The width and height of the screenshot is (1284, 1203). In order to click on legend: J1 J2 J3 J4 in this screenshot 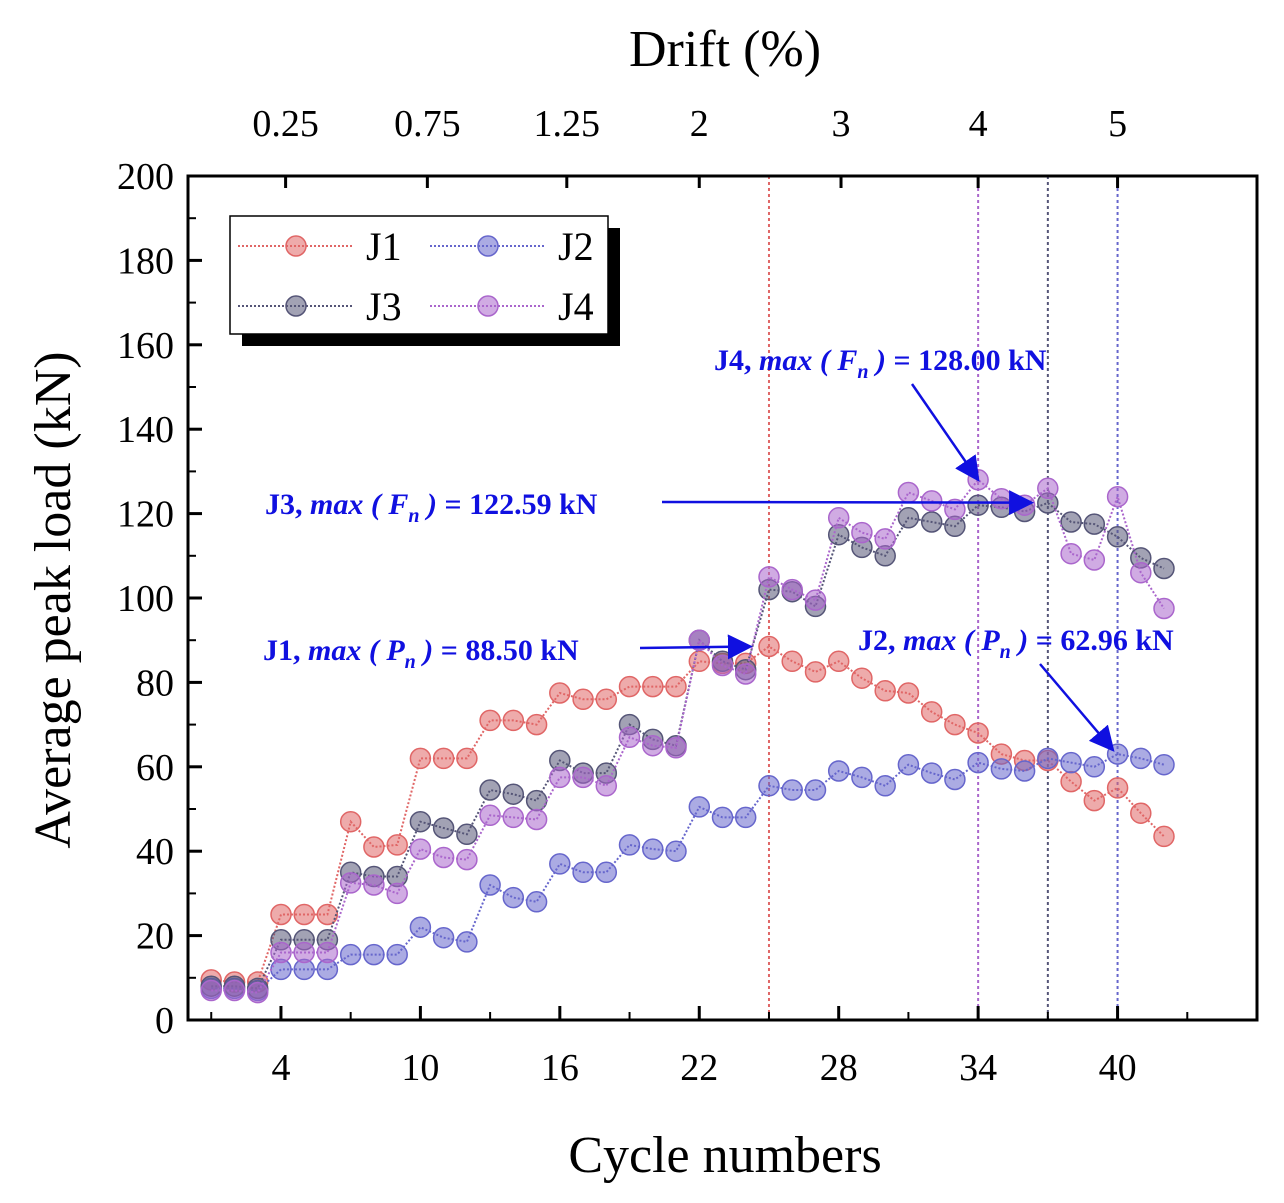, I will do `click(424, 280)`.